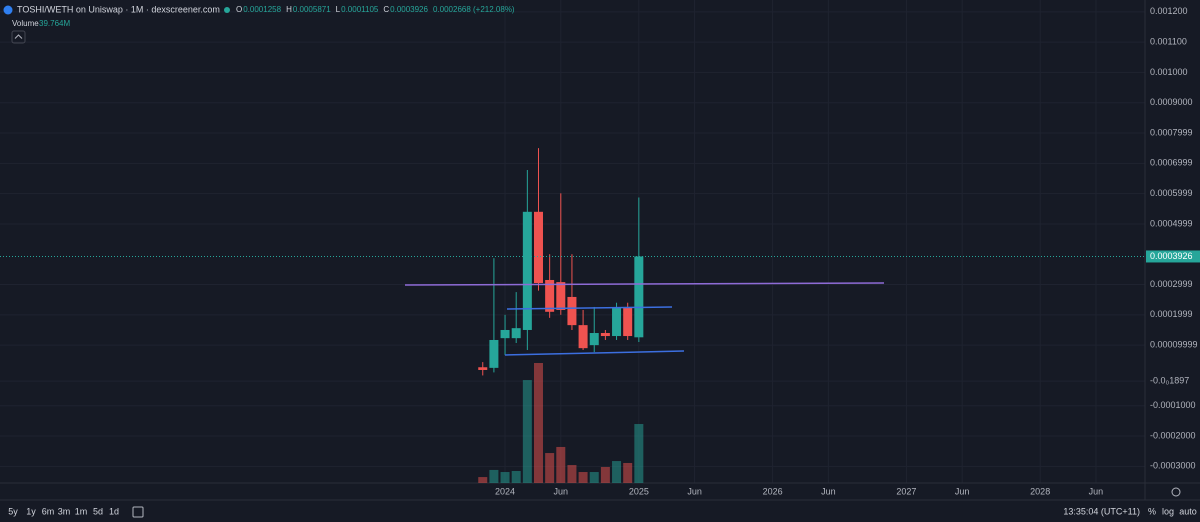  What do you see at coordinates (262, 9) in the screenshot?
I see `ohlc-value: 0.0001258` at bounding box center [262, 9].